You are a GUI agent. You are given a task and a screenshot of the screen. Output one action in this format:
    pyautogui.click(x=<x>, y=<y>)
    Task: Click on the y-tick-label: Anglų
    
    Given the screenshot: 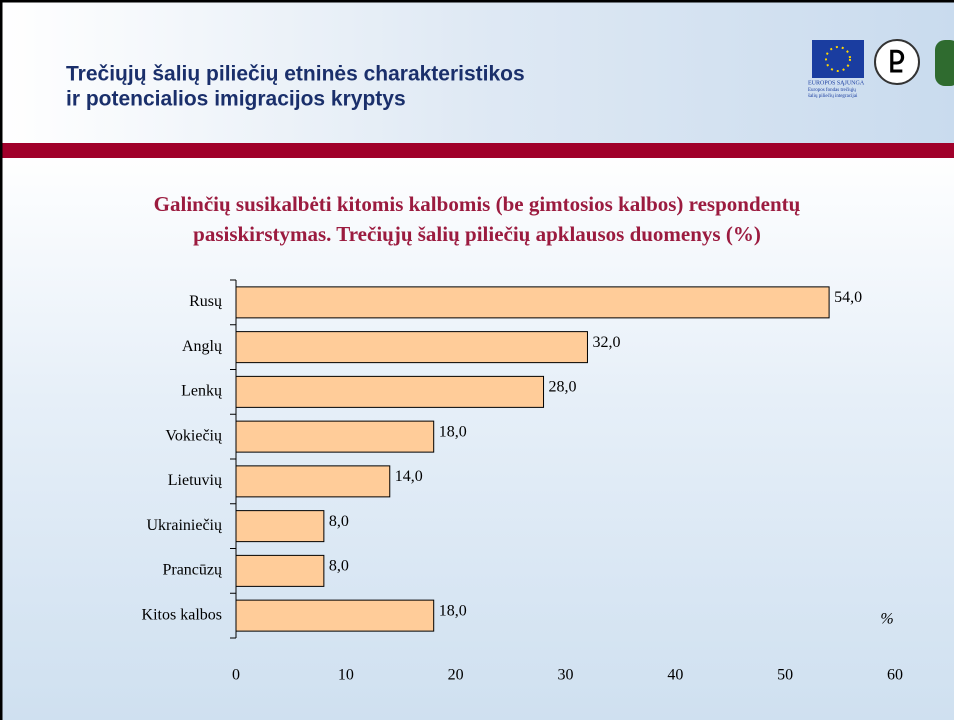 What is the action you would take?
    pyautogui.click(x=202, y=346)
    